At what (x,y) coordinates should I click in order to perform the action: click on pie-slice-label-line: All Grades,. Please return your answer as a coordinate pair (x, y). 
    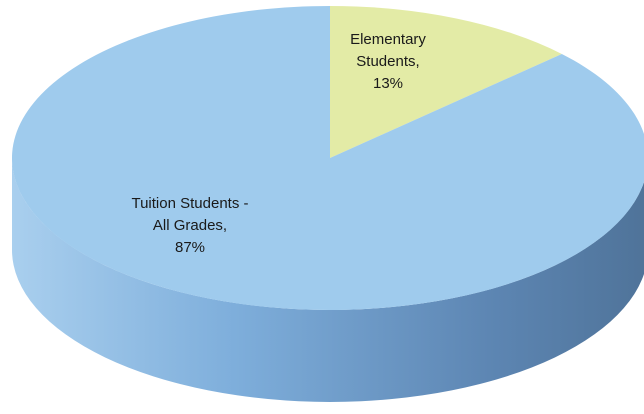
    Looking at the image, I should click on (190, 225).